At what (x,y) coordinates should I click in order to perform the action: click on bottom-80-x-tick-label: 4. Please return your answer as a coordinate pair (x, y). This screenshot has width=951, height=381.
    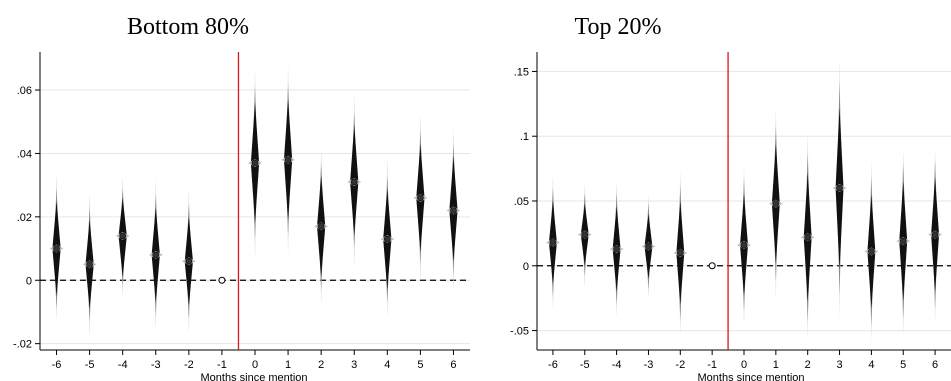
    Looking at the image, I should click on (387, 365).